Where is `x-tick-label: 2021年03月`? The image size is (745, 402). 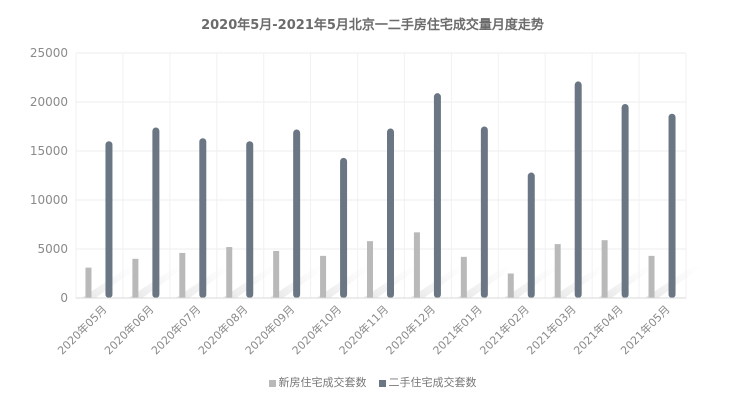
x-tick-label: 2021年03月 is located at coordinates (551, 329).